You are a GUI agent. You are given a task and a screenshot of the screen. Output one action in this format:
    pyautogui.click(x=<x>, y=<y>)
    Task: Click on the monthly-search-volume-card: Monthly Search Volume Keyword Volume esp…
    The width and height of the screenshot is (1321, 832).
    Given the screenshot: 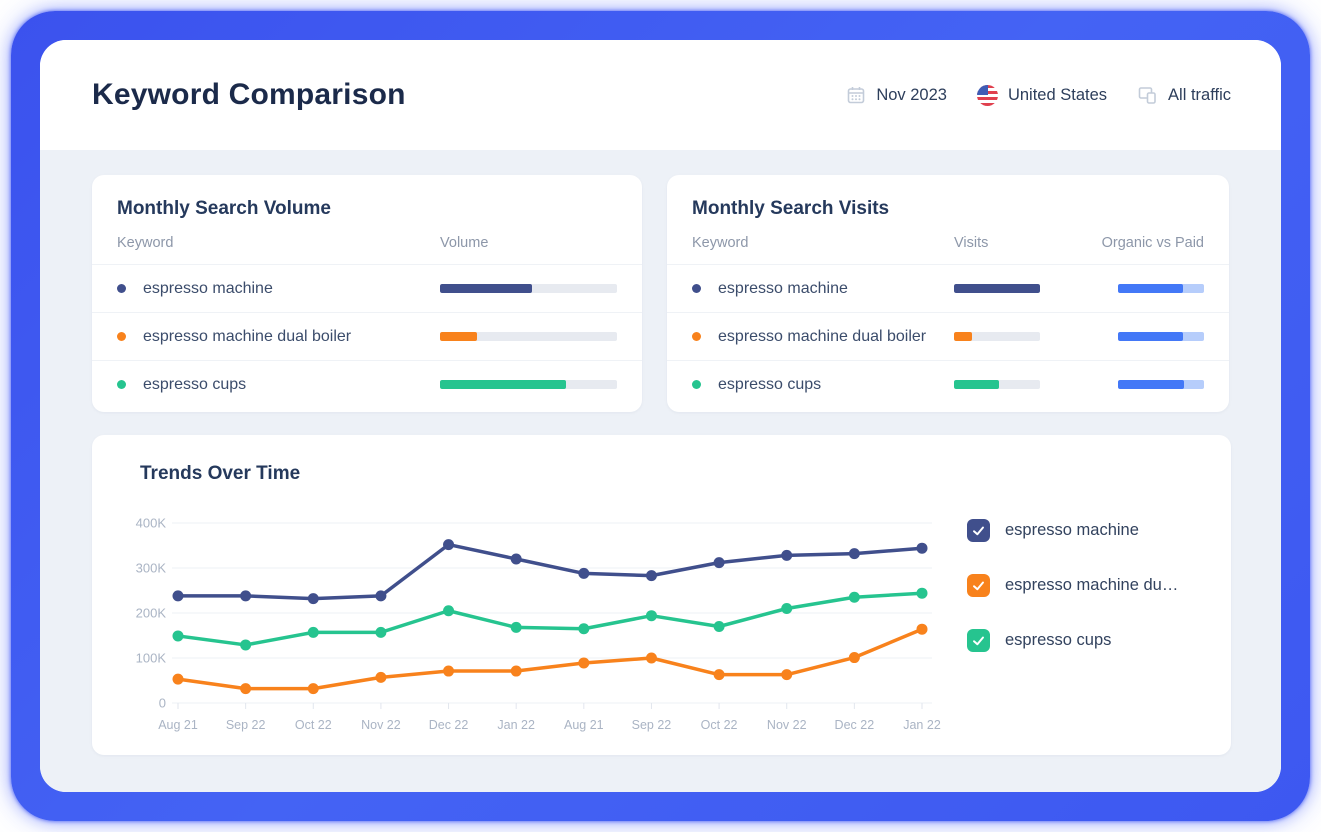 What is the action you would take?
    pyautogui.click(x=367, y=293)
    